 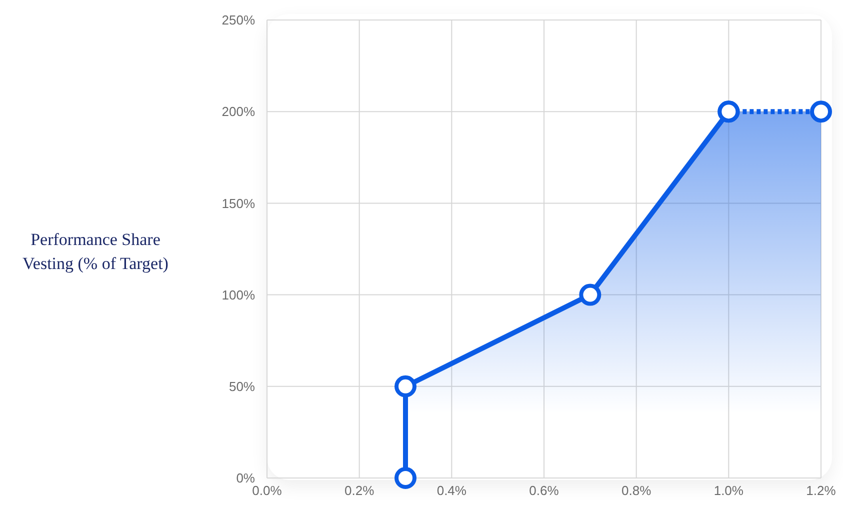 I want to click on x-tick-label: 0.6%, so click(x=544, y=490).